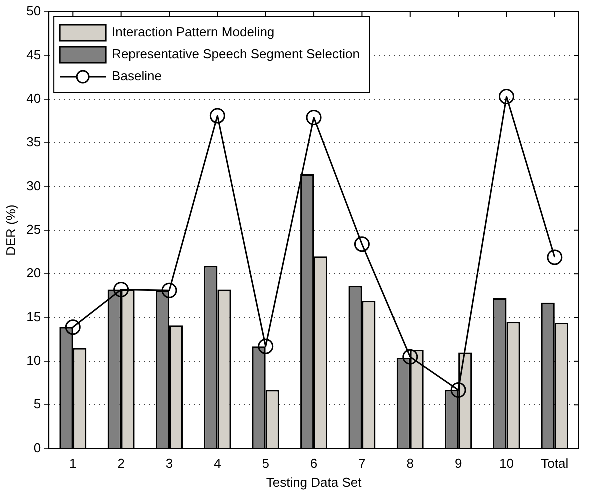  What do you see at coordinates (34, 98) in the screenshot?
I see `y-tick-label: 40` at bounding box center [34, 98].